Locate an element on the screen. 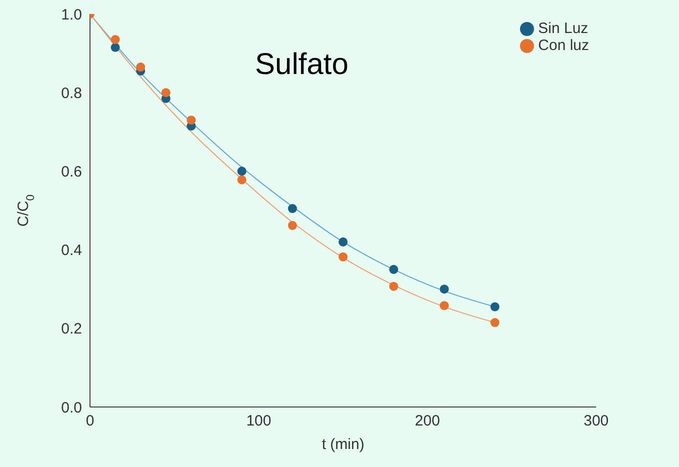 The height and width of the screenshot is (467, 679). y-tick-label: 0.8 is located at coordinates (71, 93).